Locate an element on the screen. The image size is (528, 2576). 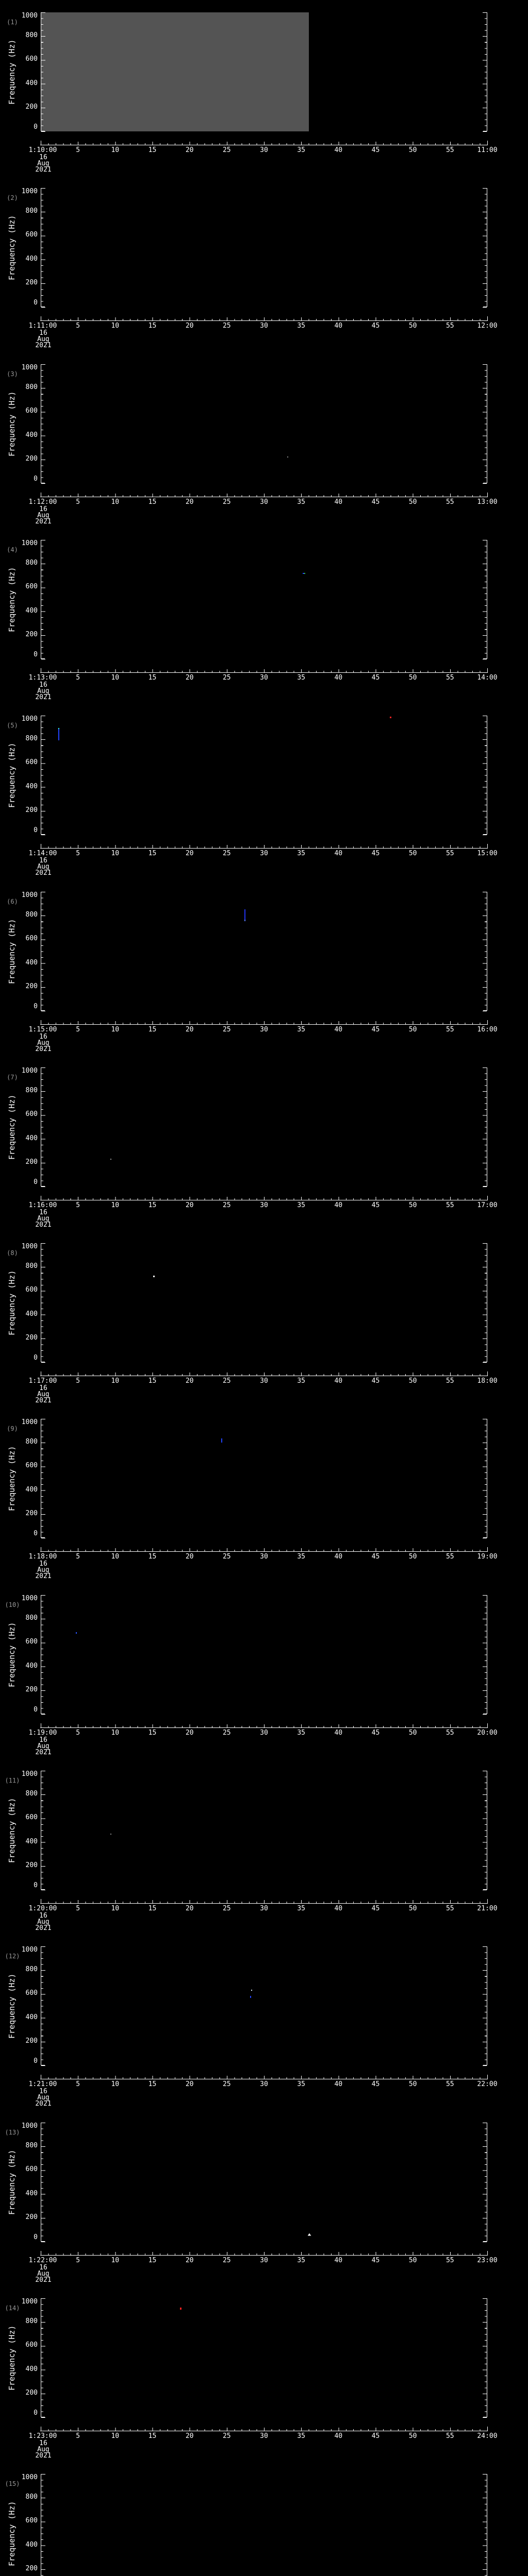
y-tick-label: 600 is located at coordinates (31, 2345).